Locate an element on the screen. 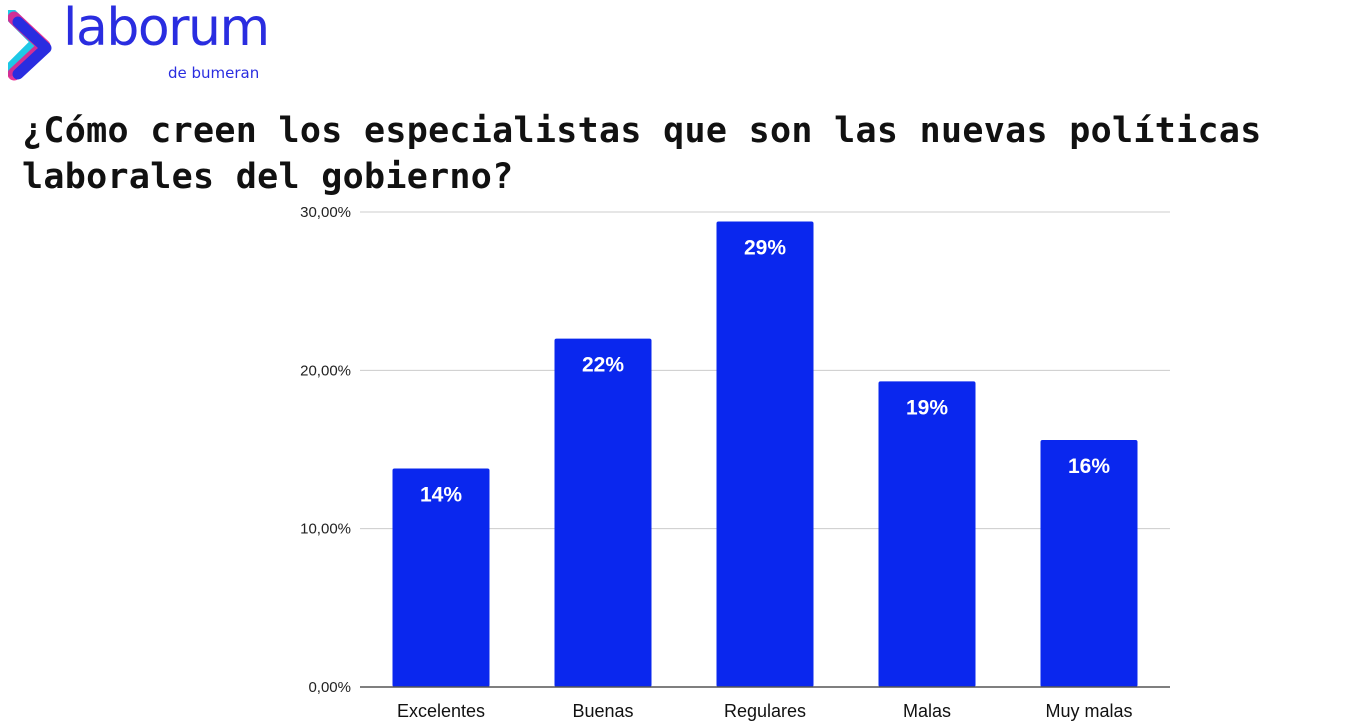 This screenshot has width=1360, height=723. y-tick-label: 10,00% is located at coordinates (325, 529).